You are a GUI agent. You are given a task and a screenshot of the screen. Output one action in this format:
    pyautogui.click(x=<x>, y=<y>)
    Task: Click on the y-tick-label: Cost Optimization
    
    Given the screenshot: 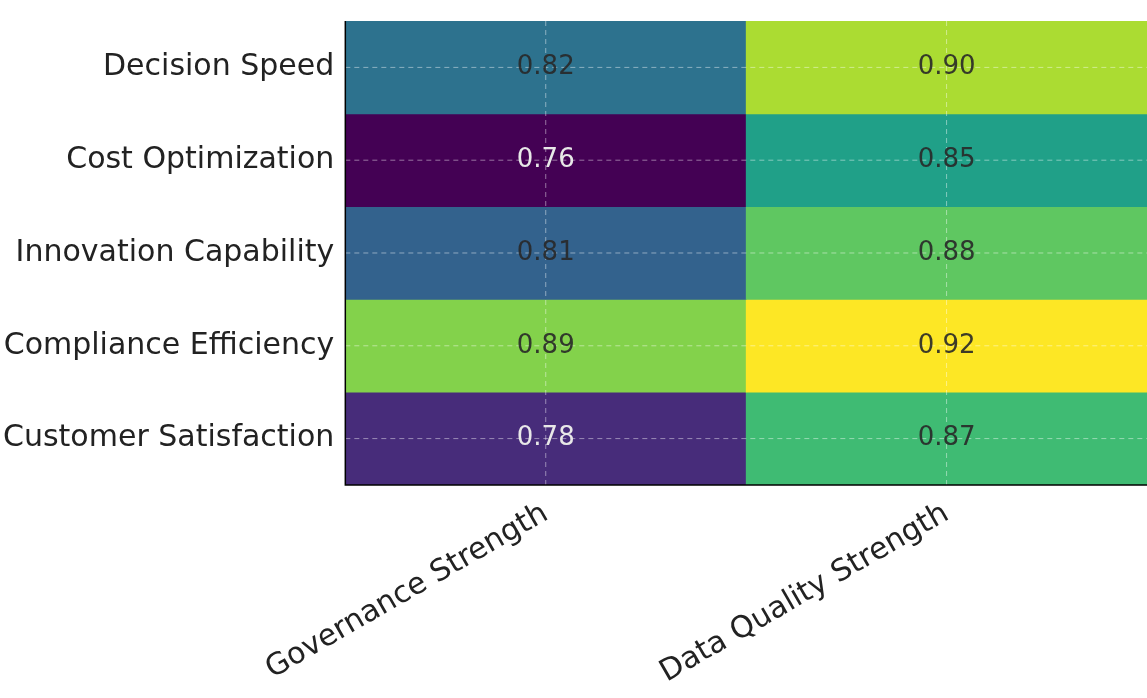 What is the action you would take?
    pyautogui.click(x=200, y=157)
    